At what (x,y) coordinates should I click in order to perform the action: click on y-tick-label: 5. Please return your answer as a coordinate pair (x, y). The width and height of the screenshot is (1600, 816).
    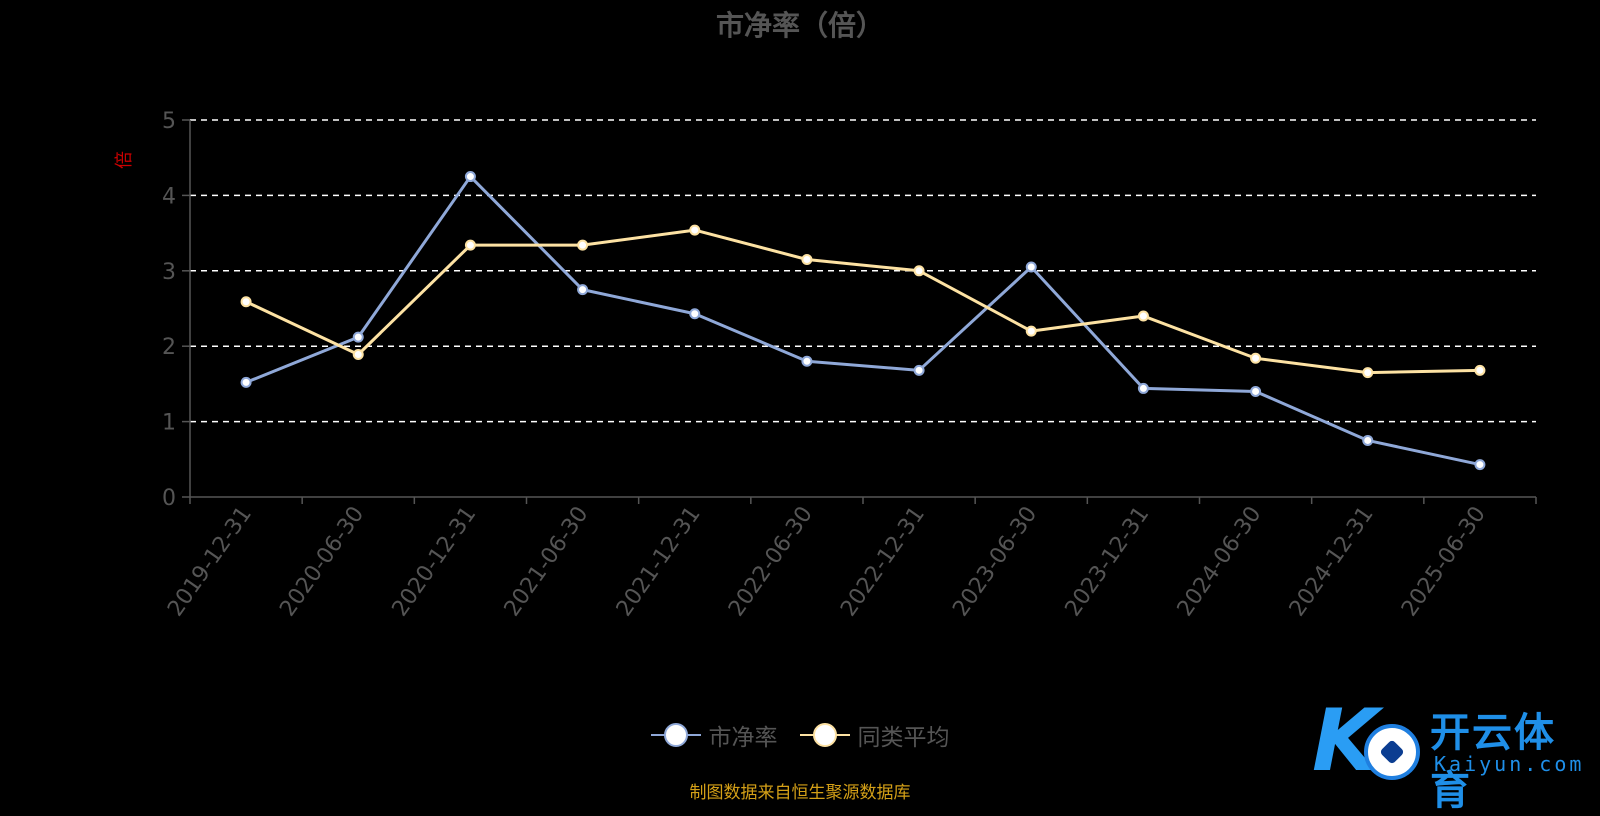
    Looking at the image, I should click on (169, 121).